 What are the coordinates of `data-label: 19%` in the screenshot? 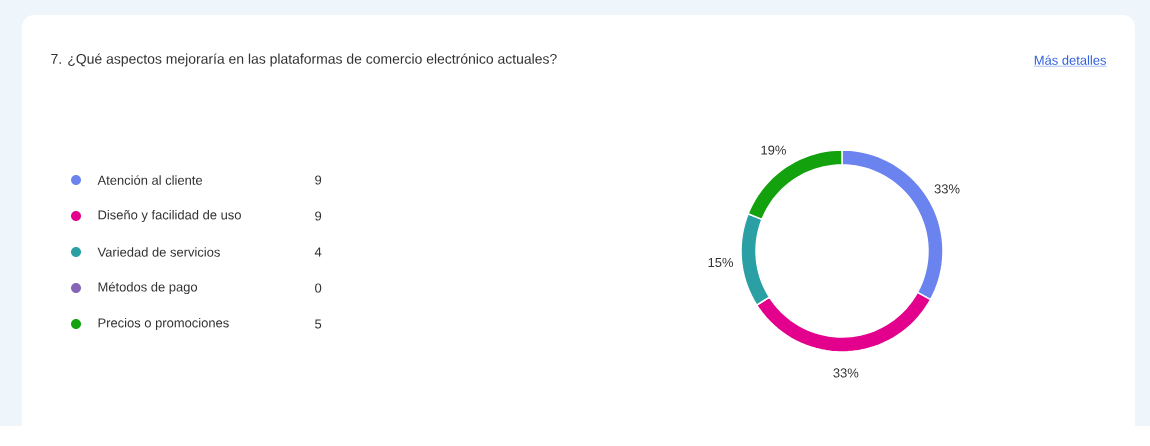 It's located at (773, 150).